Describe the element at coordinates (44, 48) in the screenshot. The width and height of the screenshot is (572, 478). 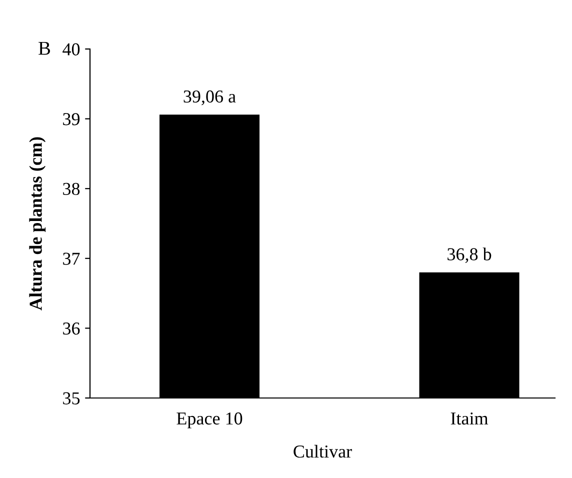
I see `text: B` at that location.